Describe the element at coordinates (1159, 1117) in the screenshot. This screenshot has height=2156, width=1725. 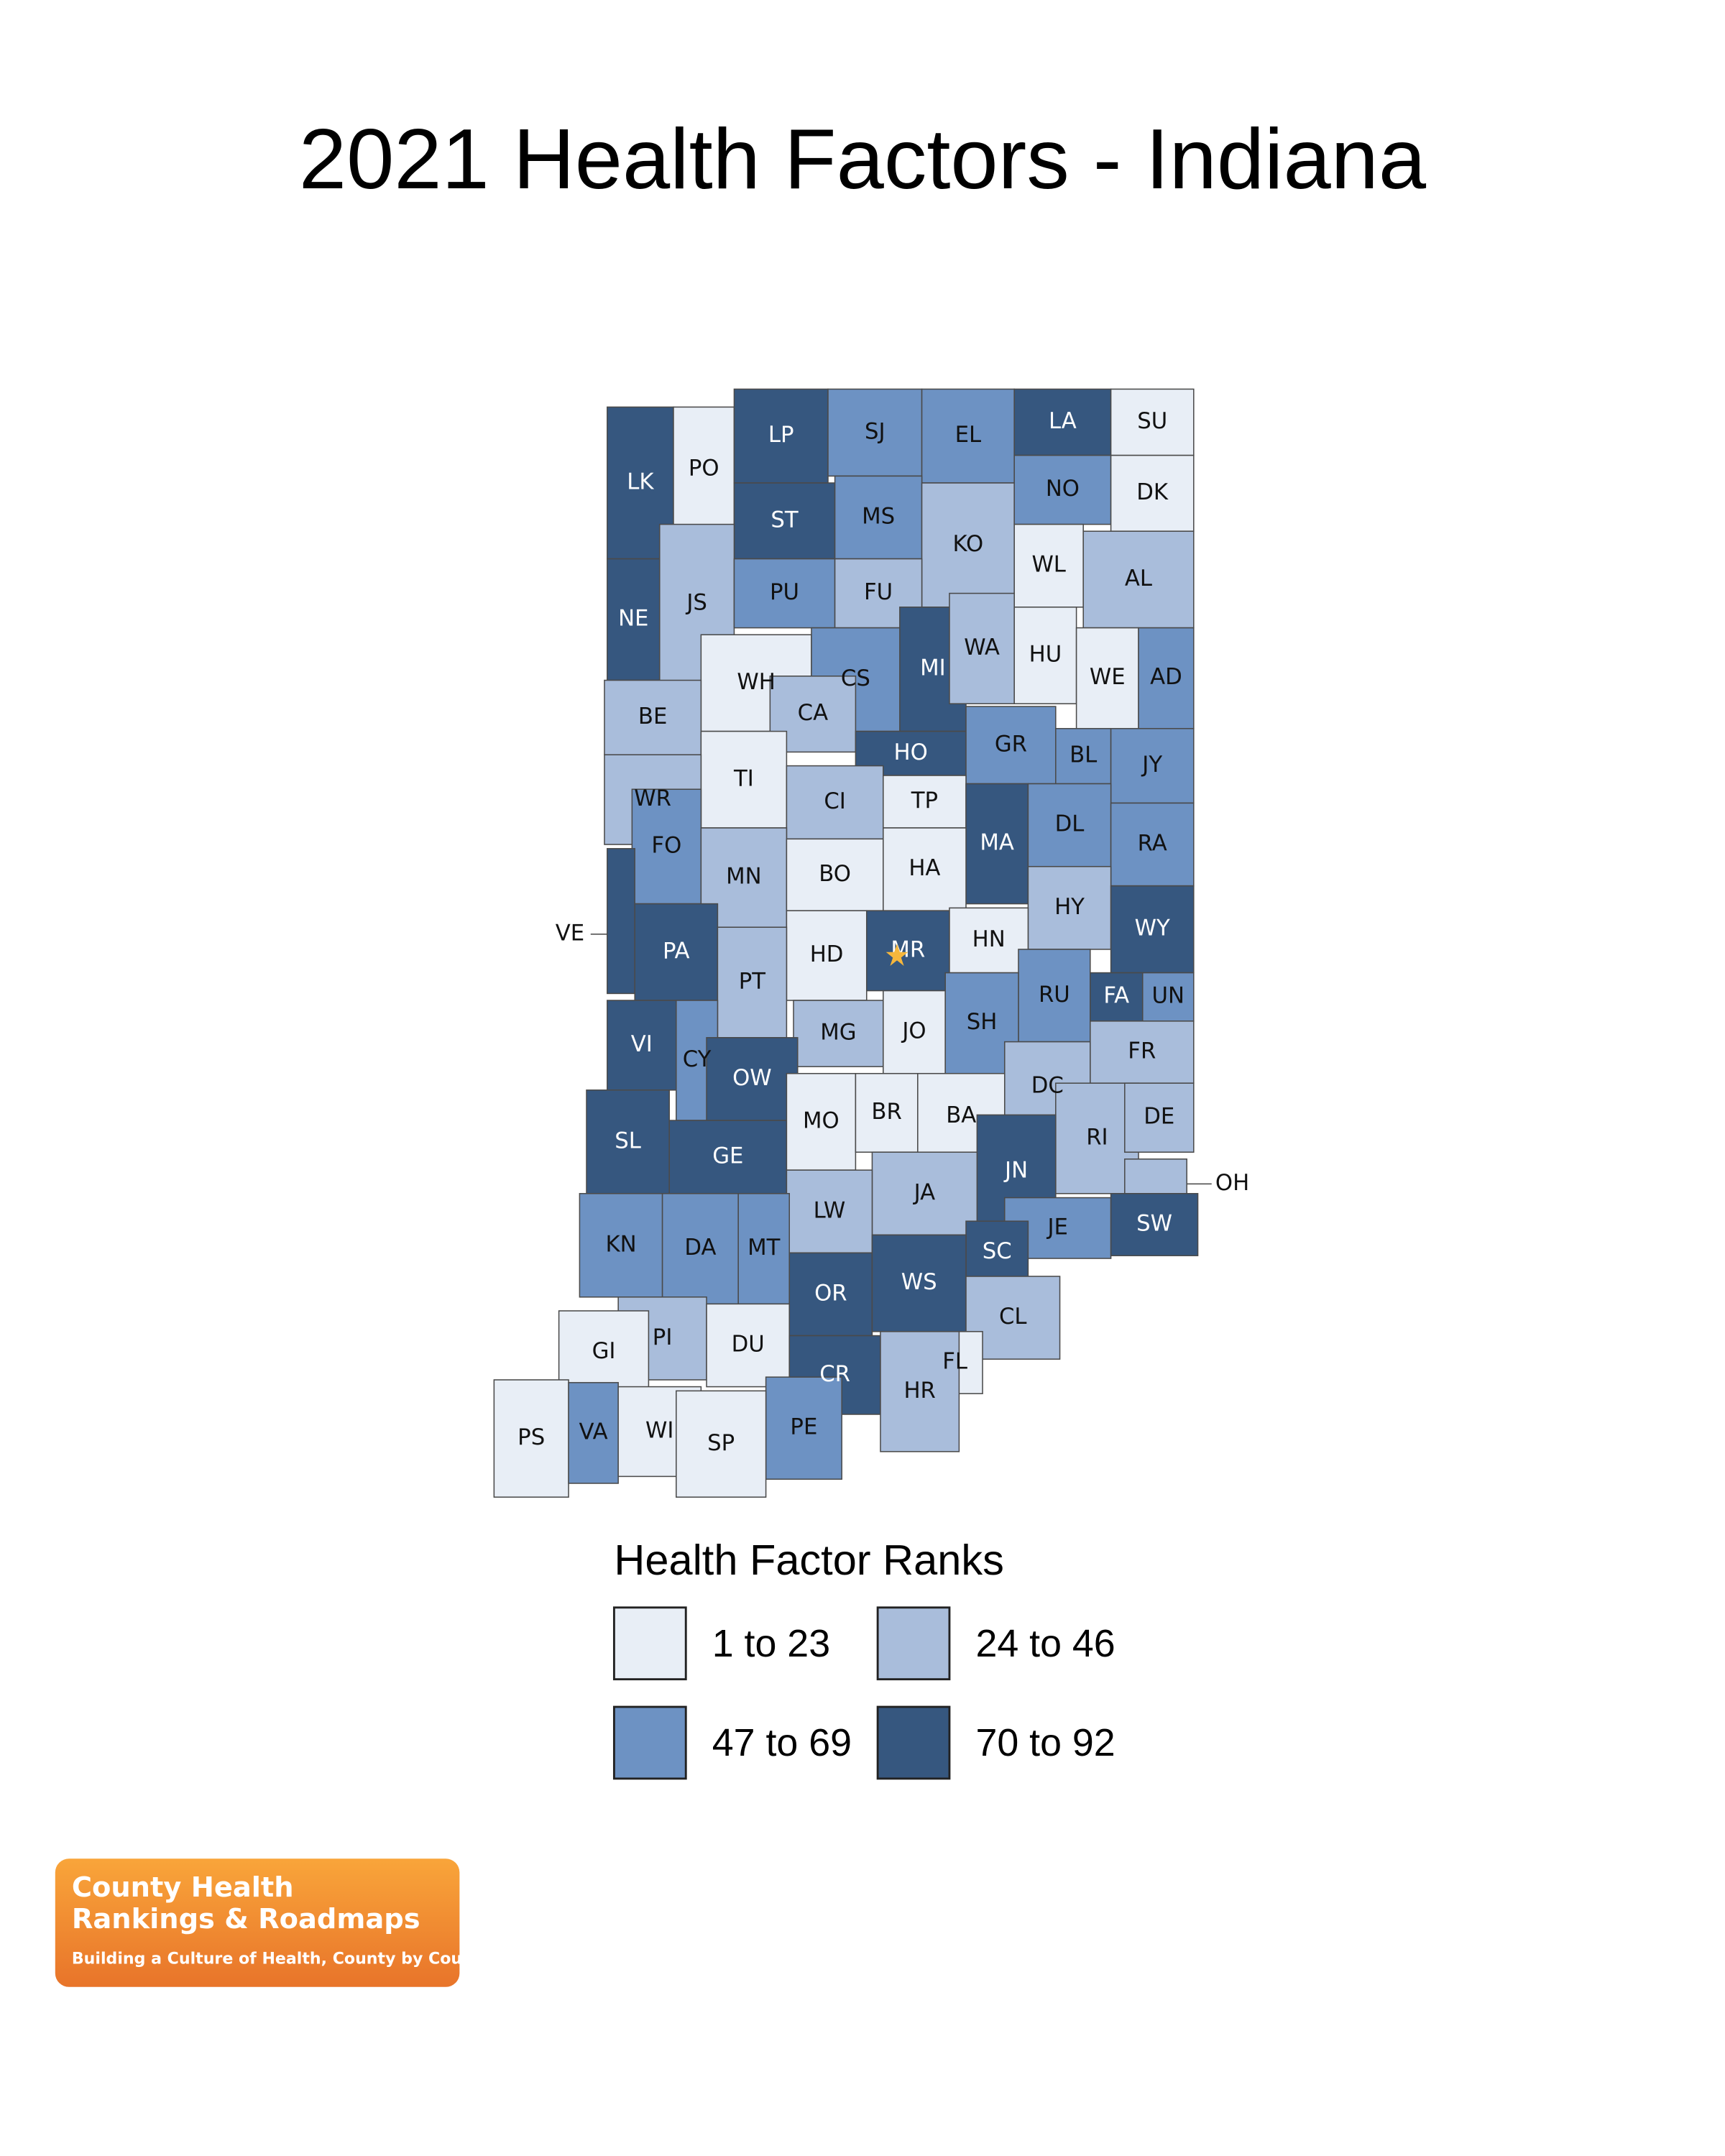
I see `county-label: DE` at that location.